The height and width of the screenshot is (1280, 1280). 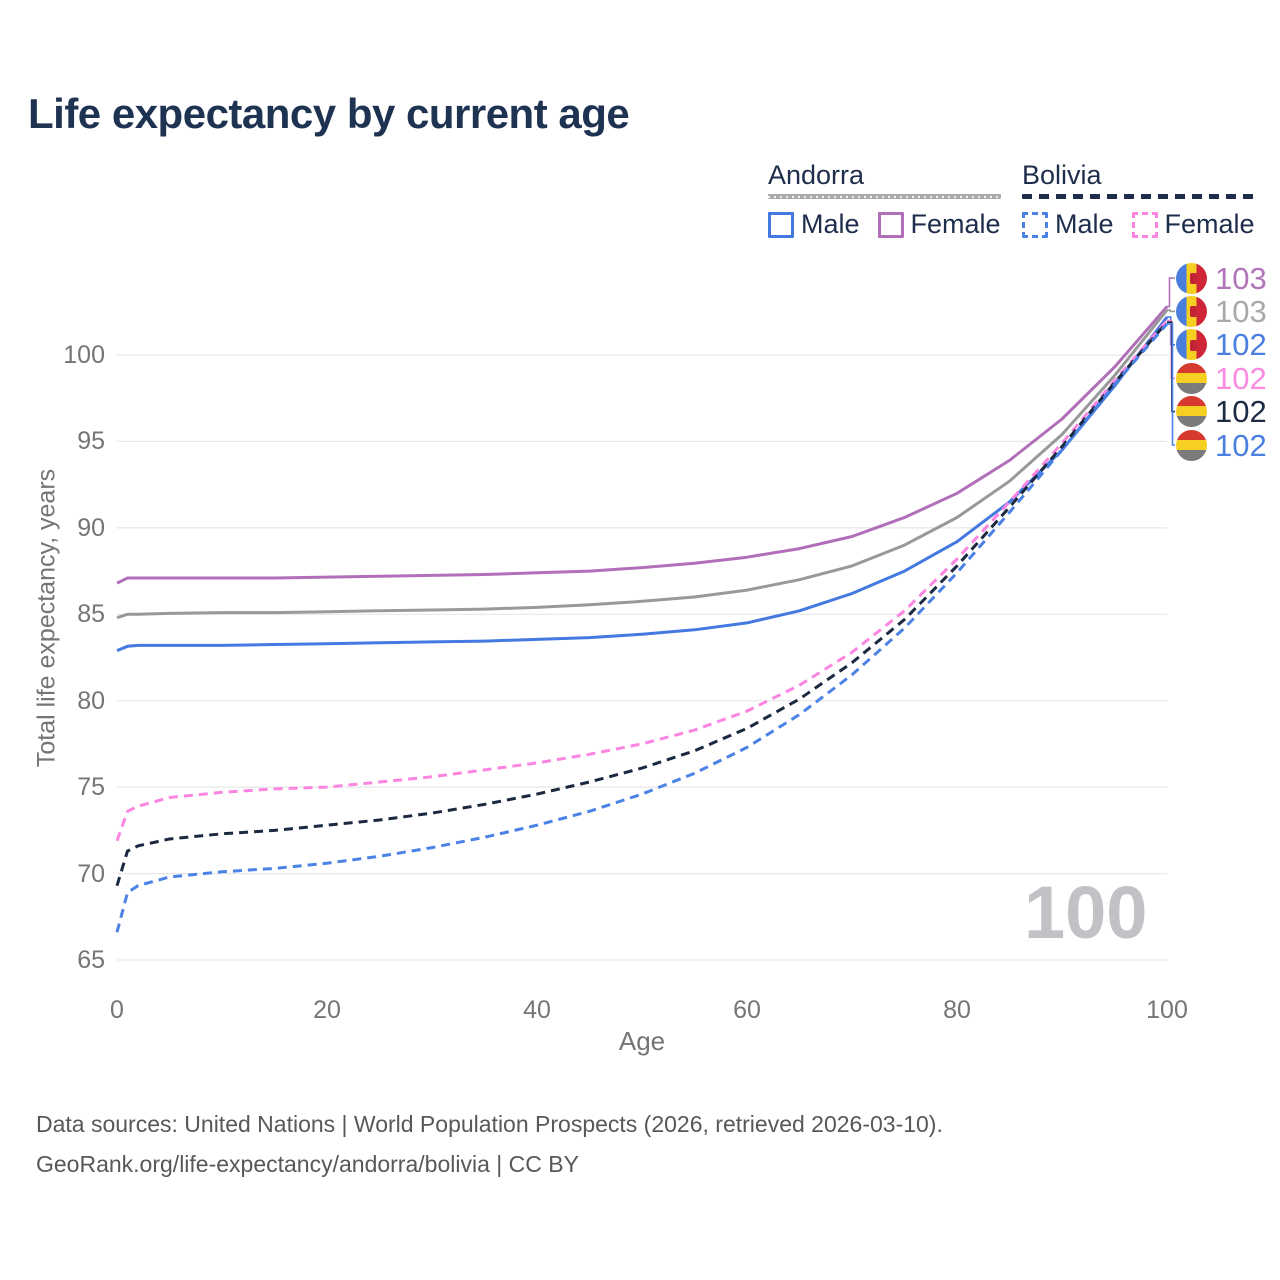 What do you see at coordinates (1138, 179) in the screenshot?
I see `legend-country-bolivia: Bolivia` at bounding box center [1138, 179].